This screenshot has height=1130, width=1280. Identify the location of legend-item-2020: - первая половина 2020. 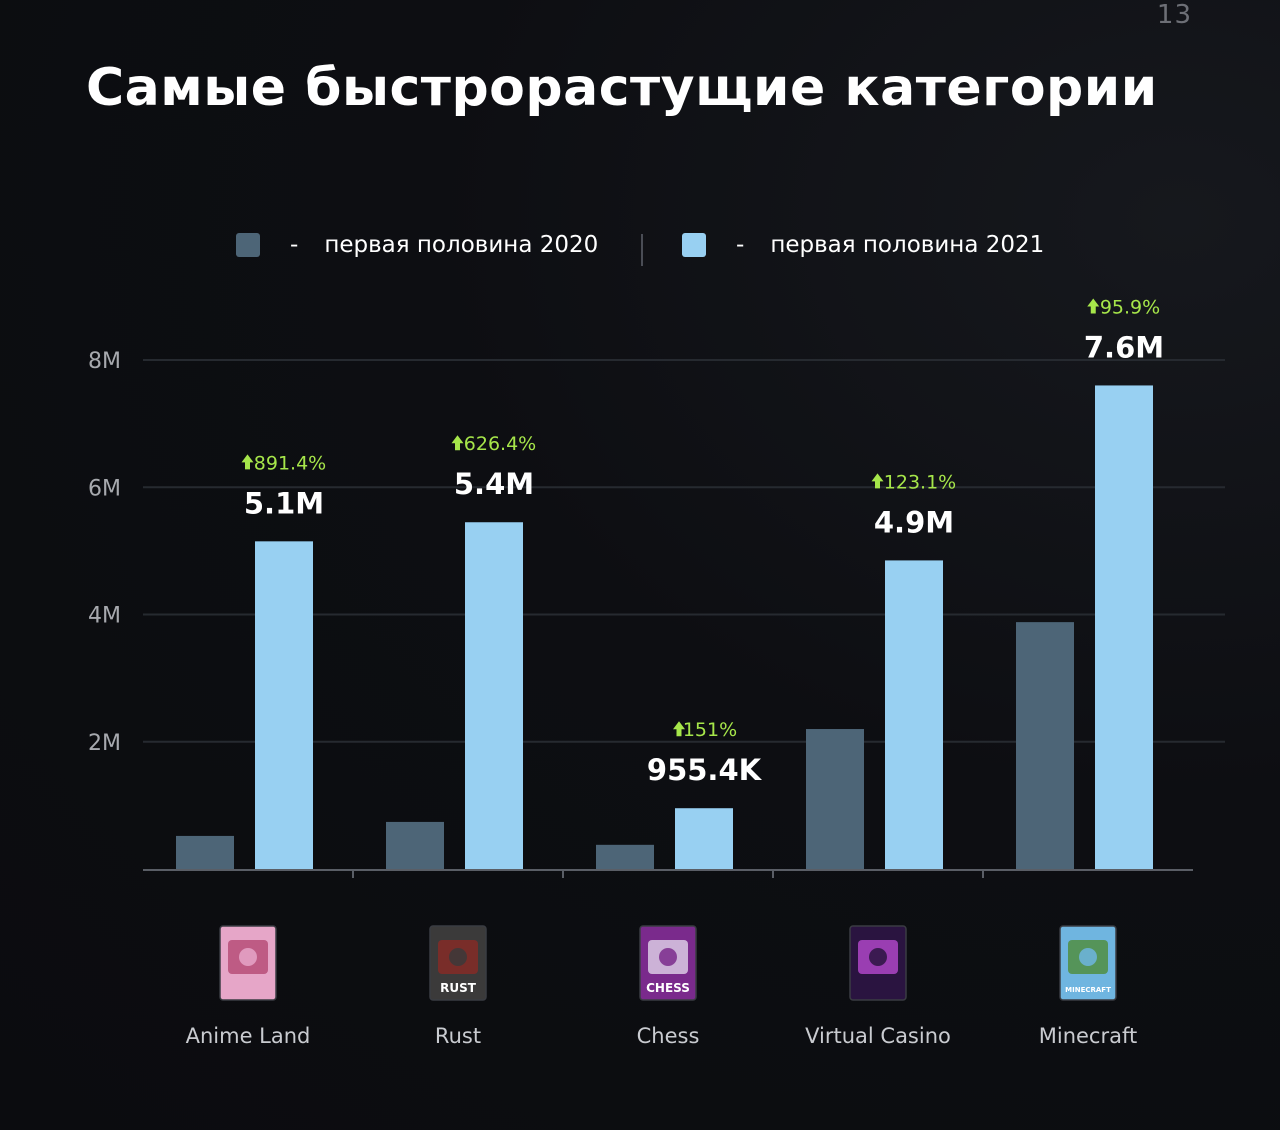
(417, 245).